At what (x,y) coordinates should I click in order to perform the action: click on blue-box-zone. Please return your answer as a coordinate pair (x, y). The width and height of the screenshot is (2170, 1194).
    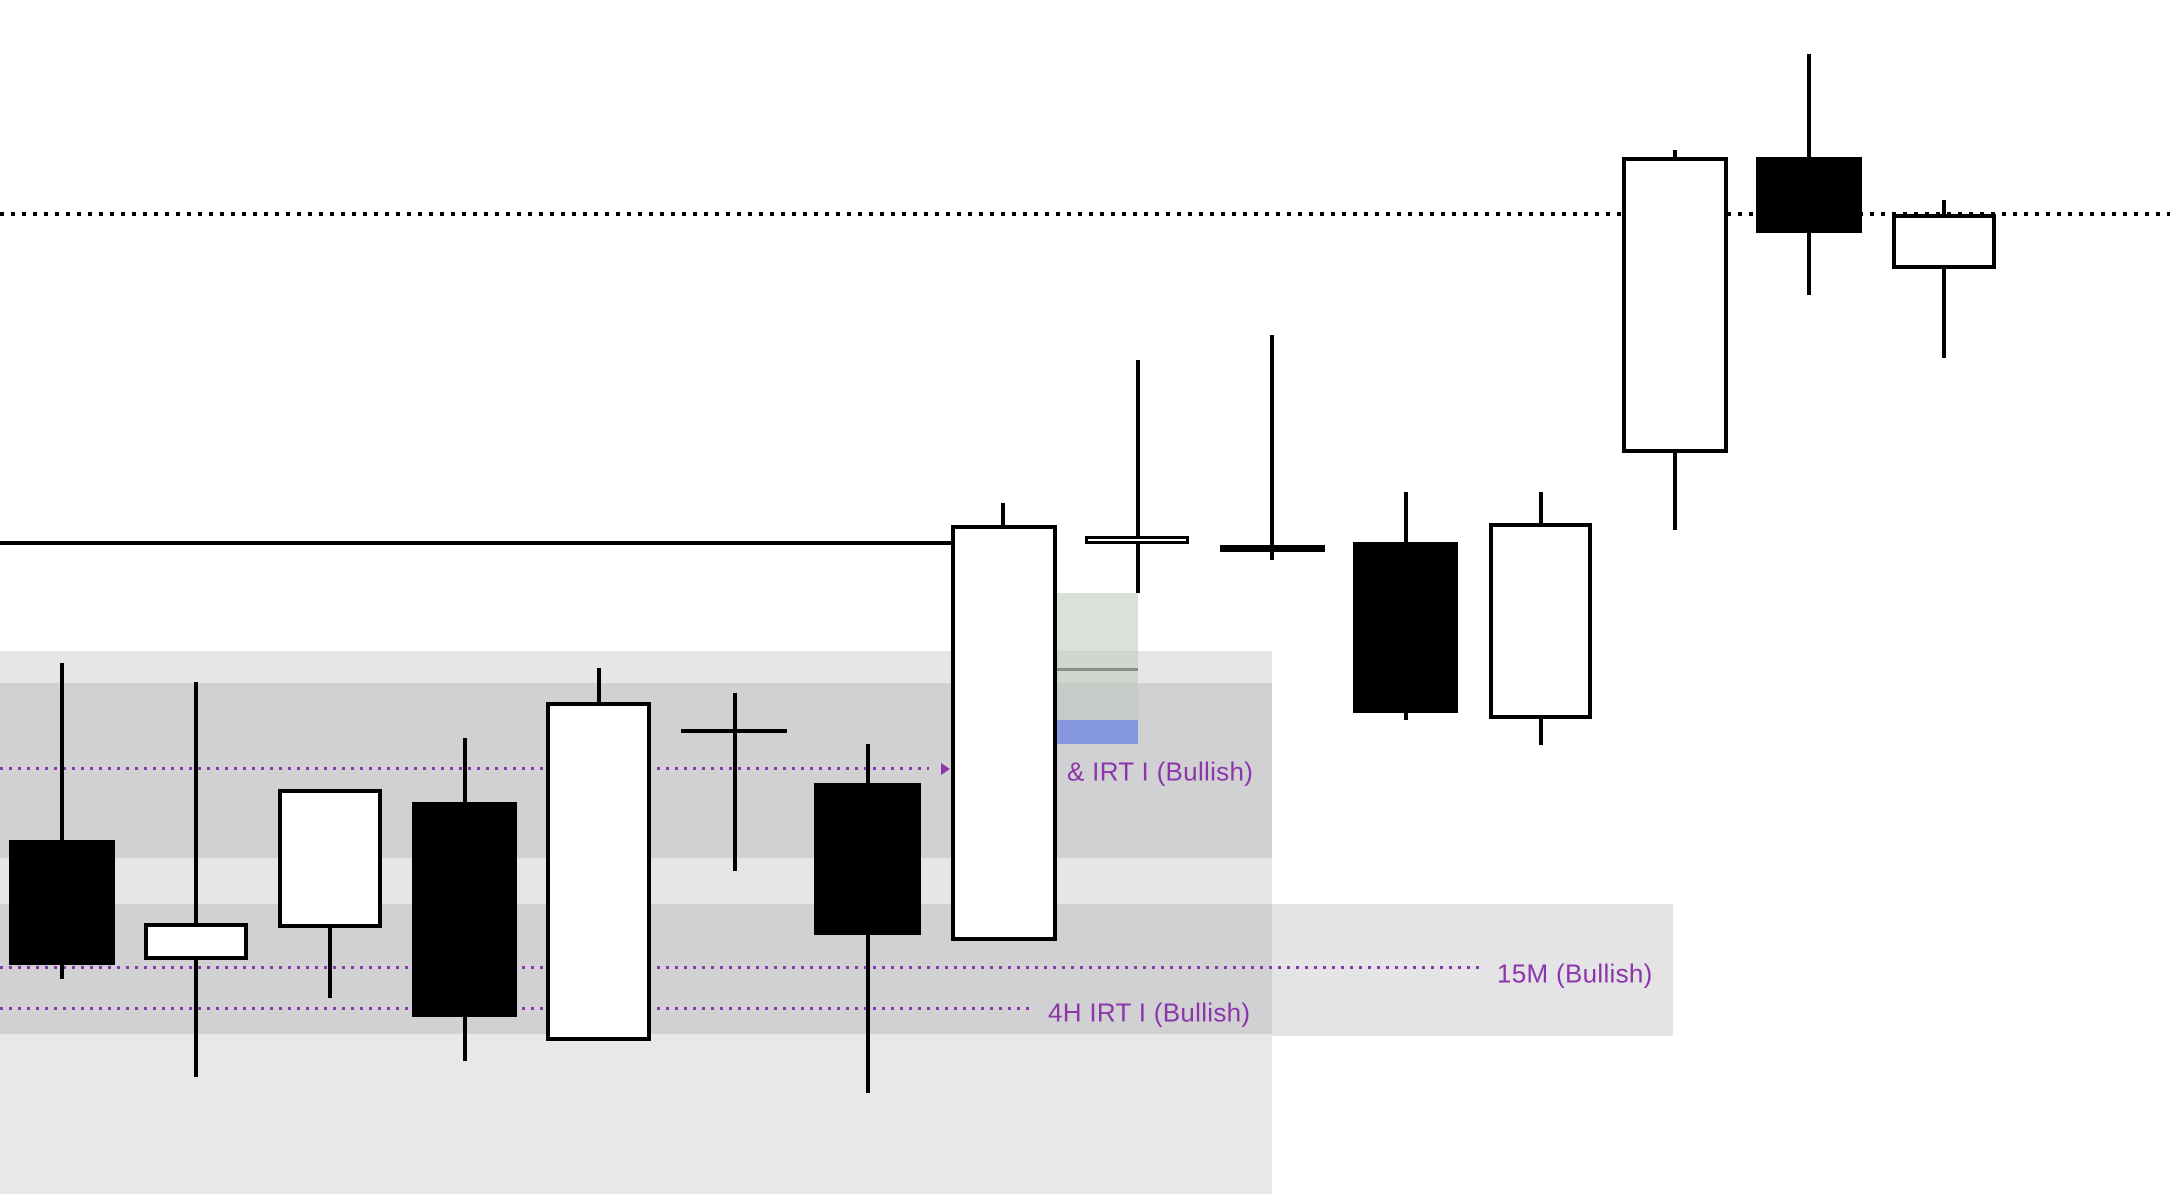
    Looking at the image, I should click on (1097, 732).